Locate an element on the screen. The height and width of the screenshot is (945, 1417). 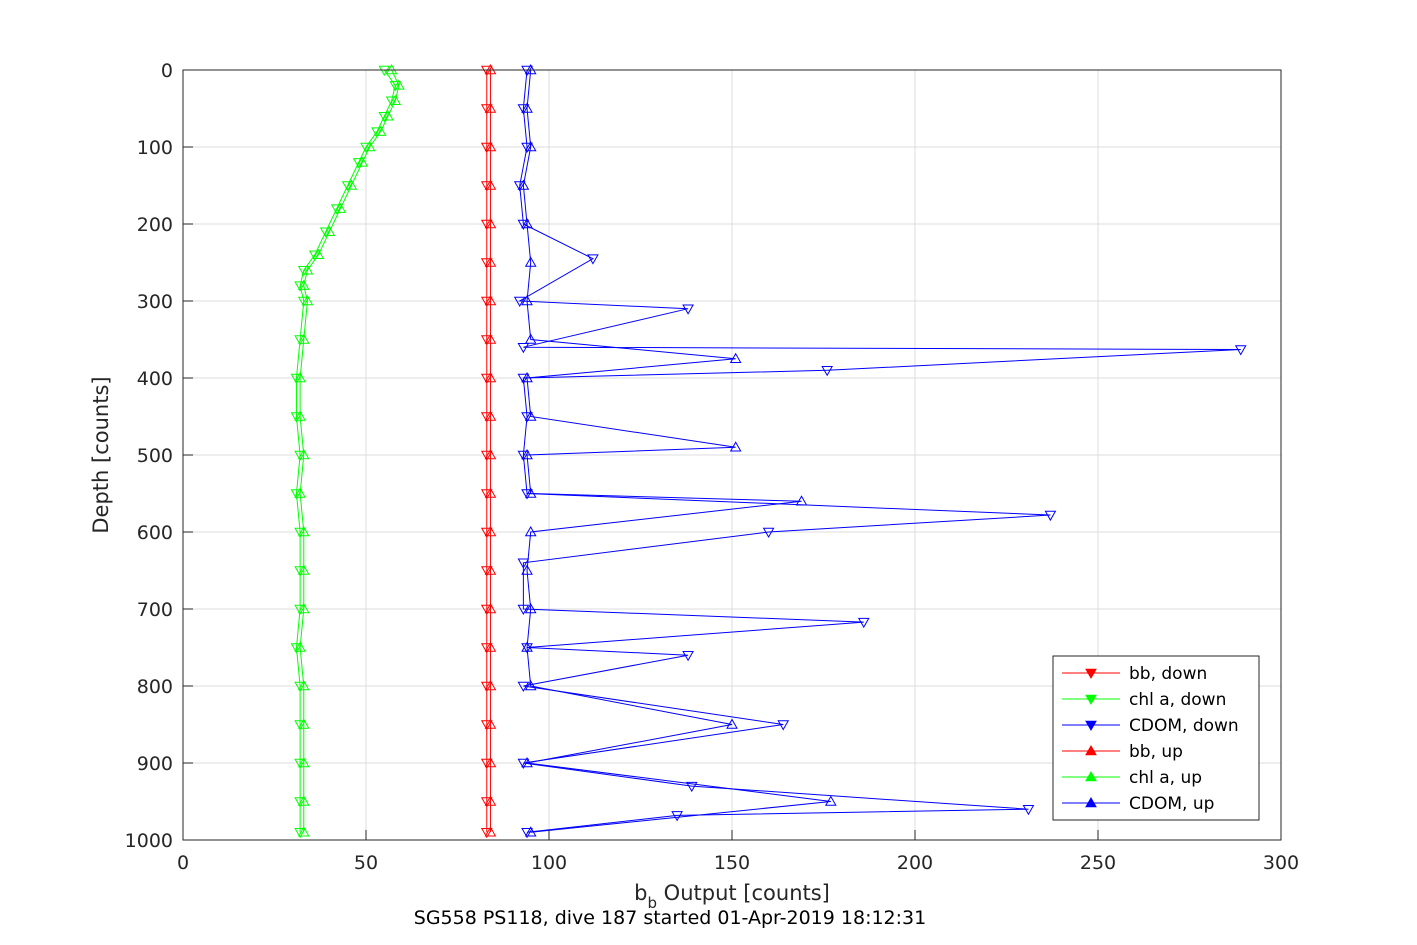
series-line is located at coordinates (345, 451).